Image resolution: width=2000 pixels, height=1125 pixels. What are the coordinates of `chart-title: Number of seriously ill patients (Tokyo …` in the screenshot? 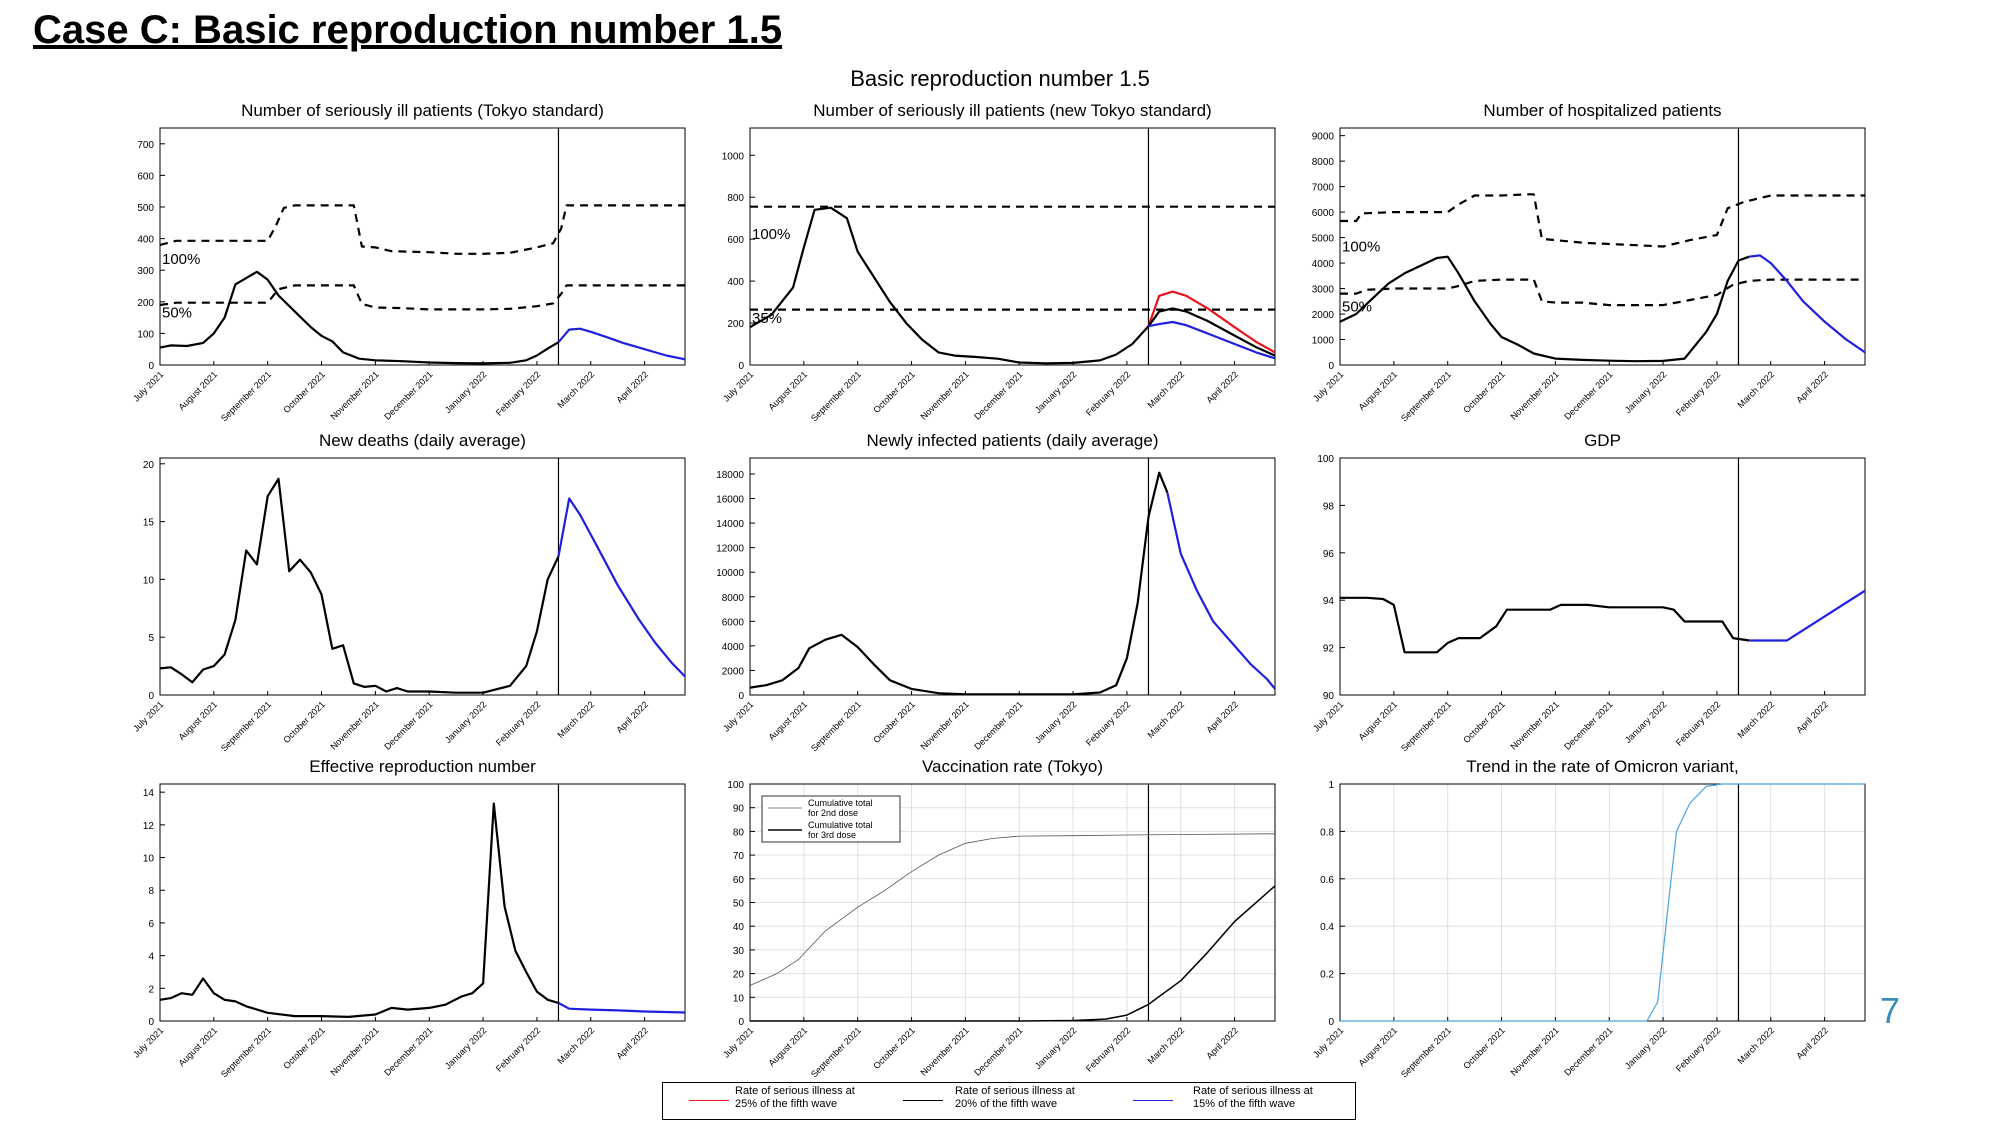 It's located at (422, 110).